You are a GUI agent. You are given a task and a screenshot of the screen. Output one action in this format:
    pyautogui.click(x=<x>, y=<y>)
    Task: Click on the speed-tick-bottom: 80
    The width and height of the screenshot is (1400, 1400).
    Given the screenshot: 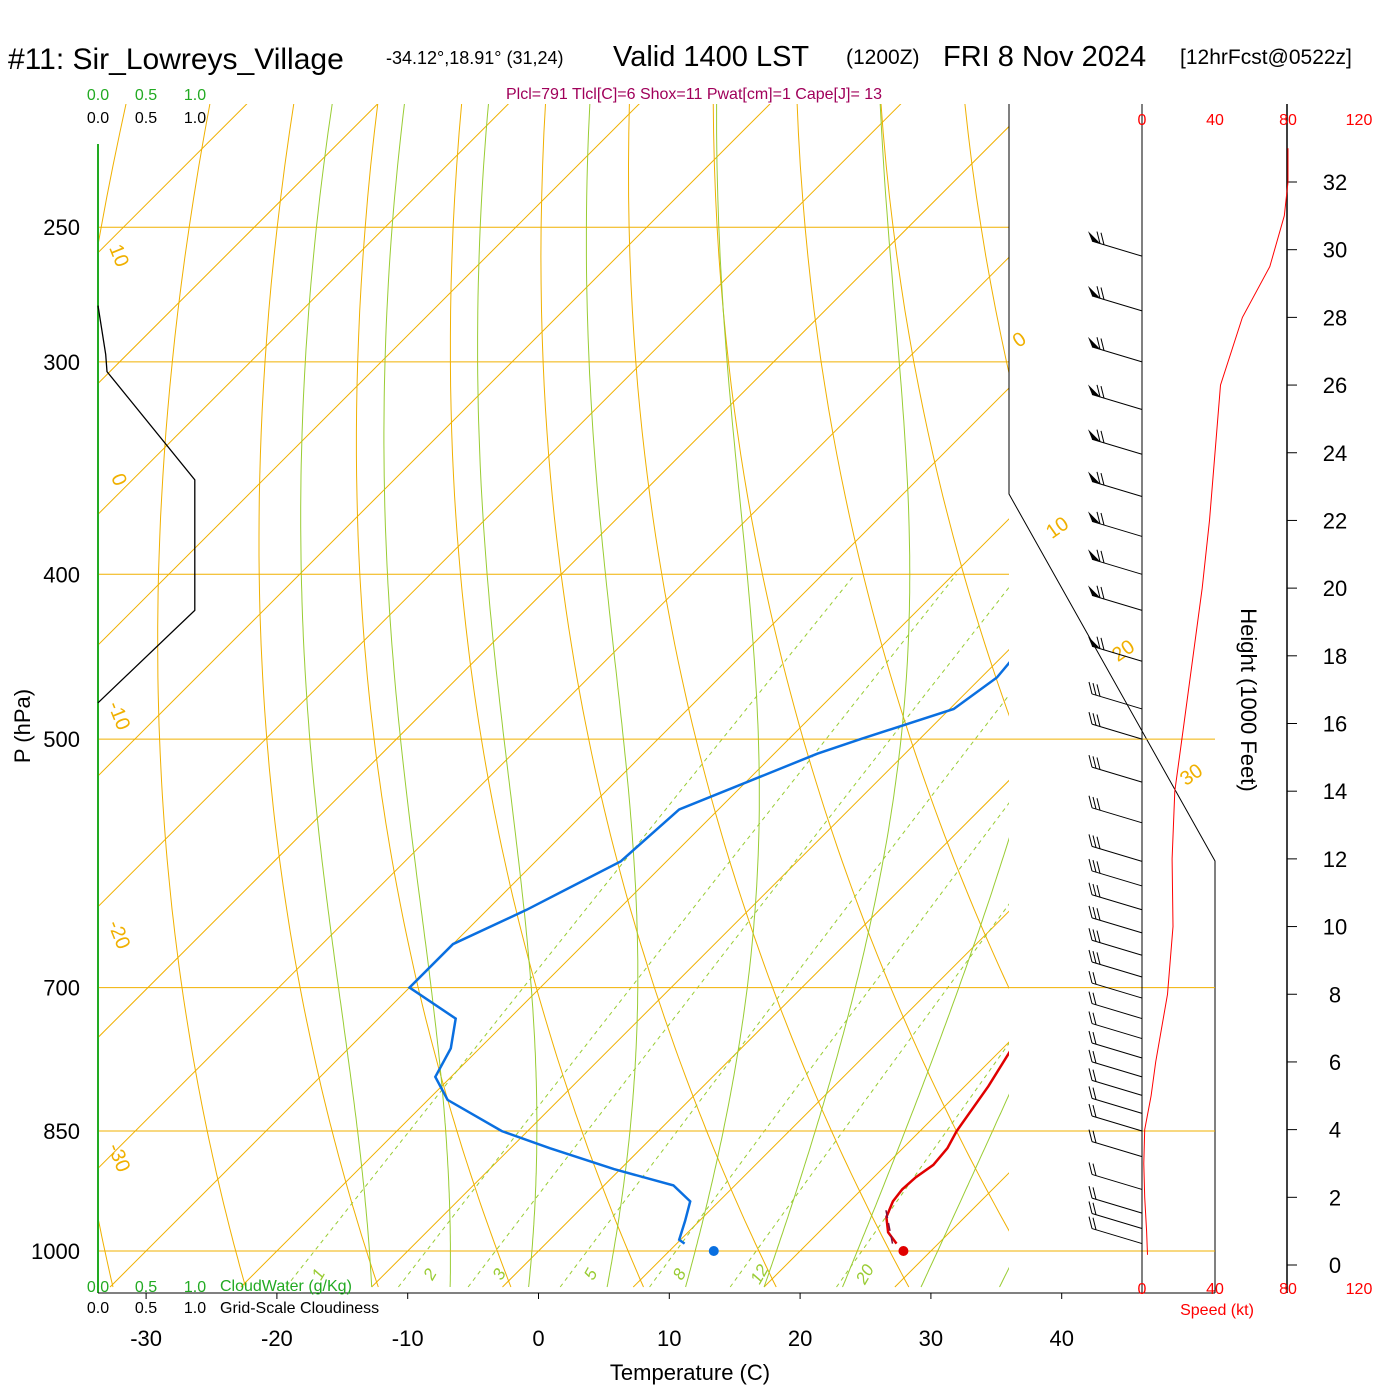 What is the action you would take?
    pyautogui.click(x=1288, y=1289)
    